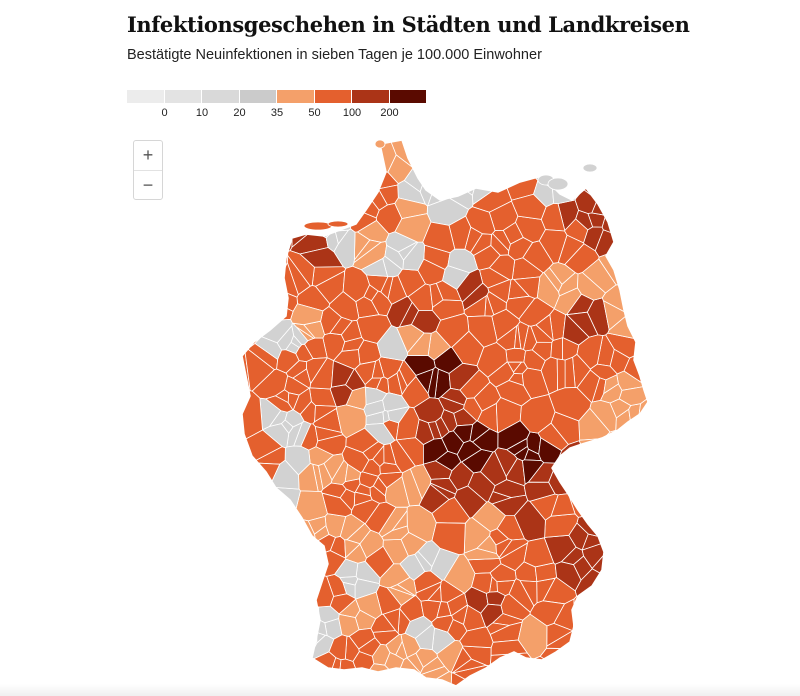 Image resolution: width=800 pixels, height=696 pixels. Describe the element at coordinates (148, 185) in the screenshot. I see `zoom-out-button: −` at that location.